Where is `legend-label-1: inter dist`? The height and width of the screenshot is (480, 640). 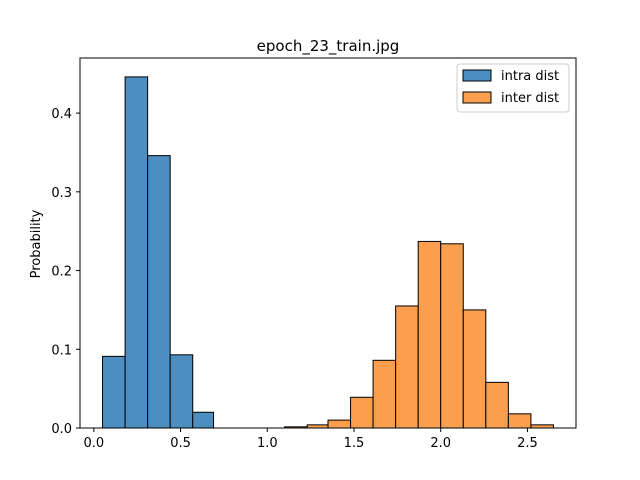
legend-label-1: inter dist is located at coordinates (530, 98).